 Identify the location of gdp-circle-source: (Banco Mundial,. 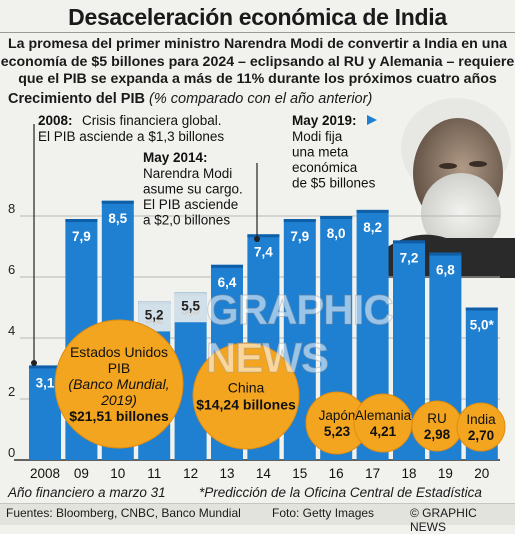
(118, 384).